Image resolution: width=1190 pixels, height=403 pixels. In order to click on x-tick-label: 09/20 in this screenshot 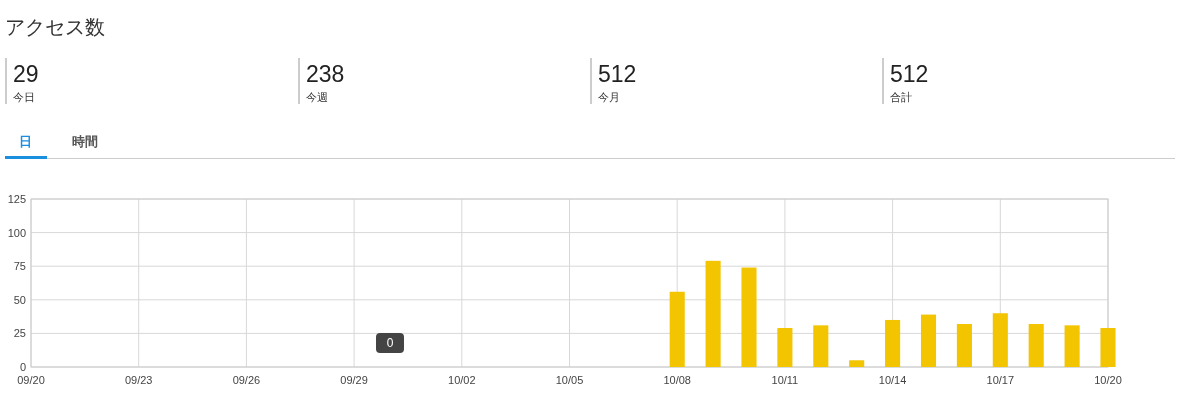, I will do `click(31, 380)`.